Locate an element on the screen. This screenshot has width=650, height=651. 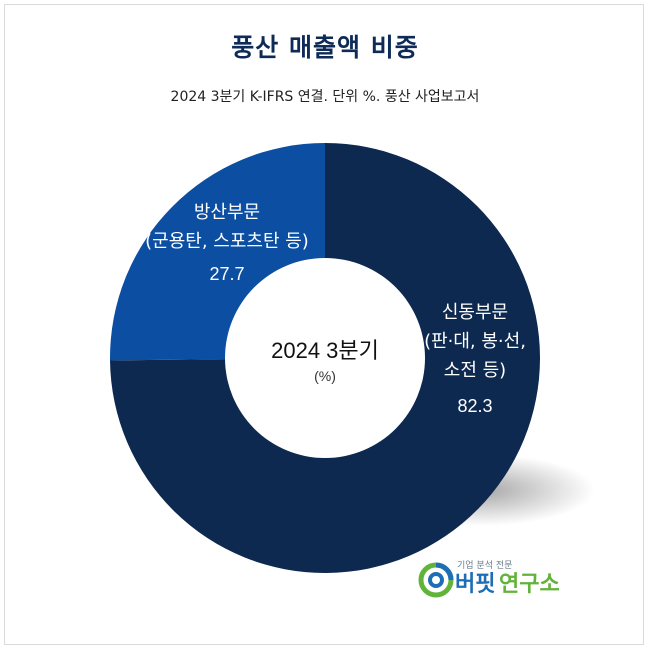
logo-name-part2: 연구소 is located at coordinates (529, 584).